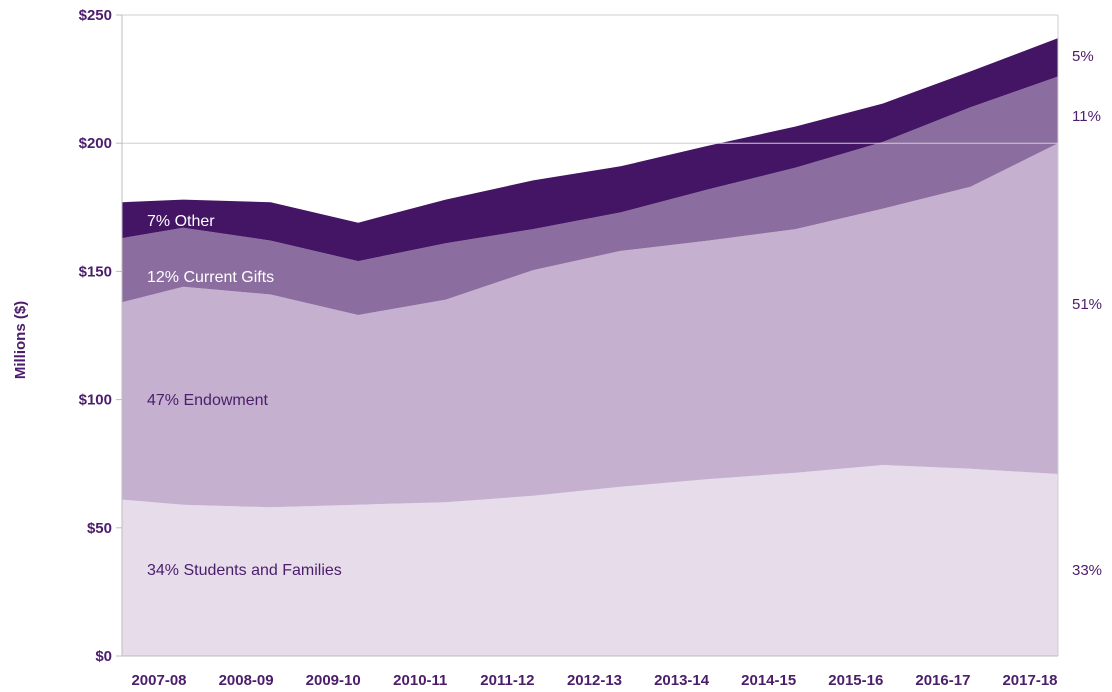  I want to click on y-tick-label: $250, so click(95, 15).